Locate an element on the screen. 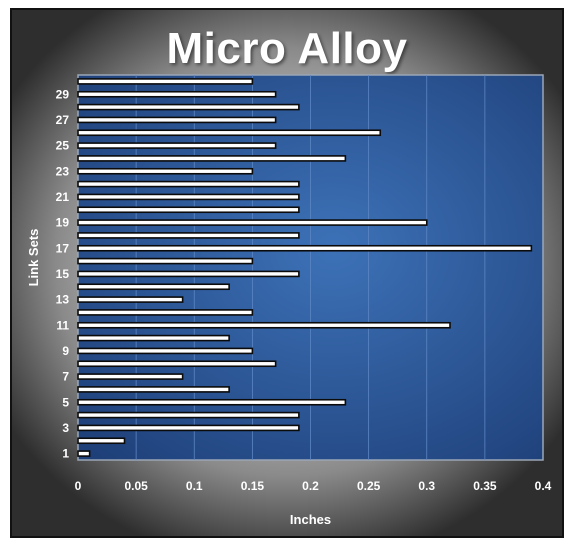  y-tick-label: 27 is located at coordinates (63, 120).